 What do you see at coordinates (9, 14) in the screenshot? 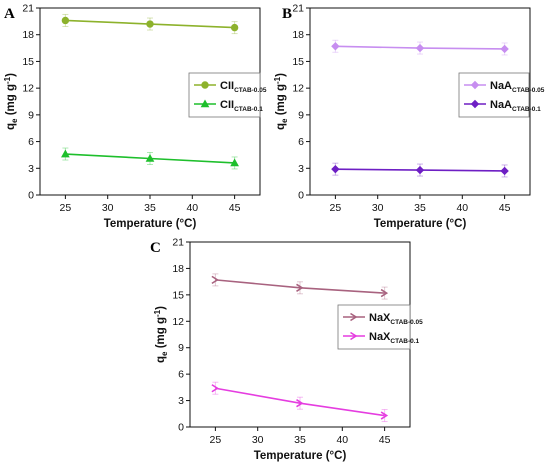
I see `panel-letter: A` at bounding box center [9, 14].